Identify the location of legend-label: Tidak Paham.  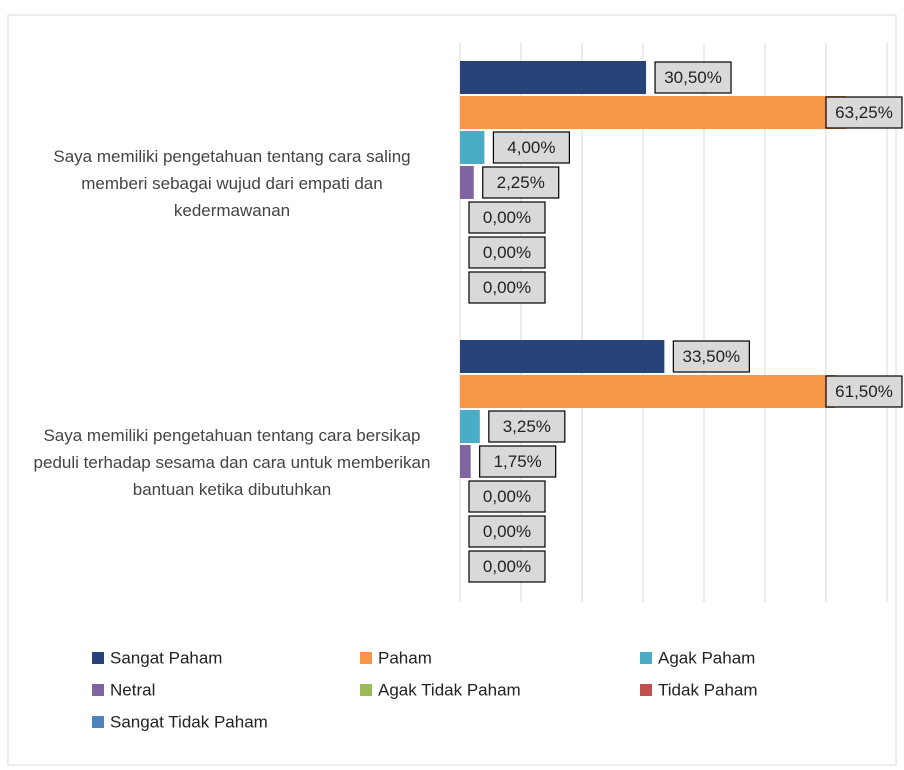
(708, 689).